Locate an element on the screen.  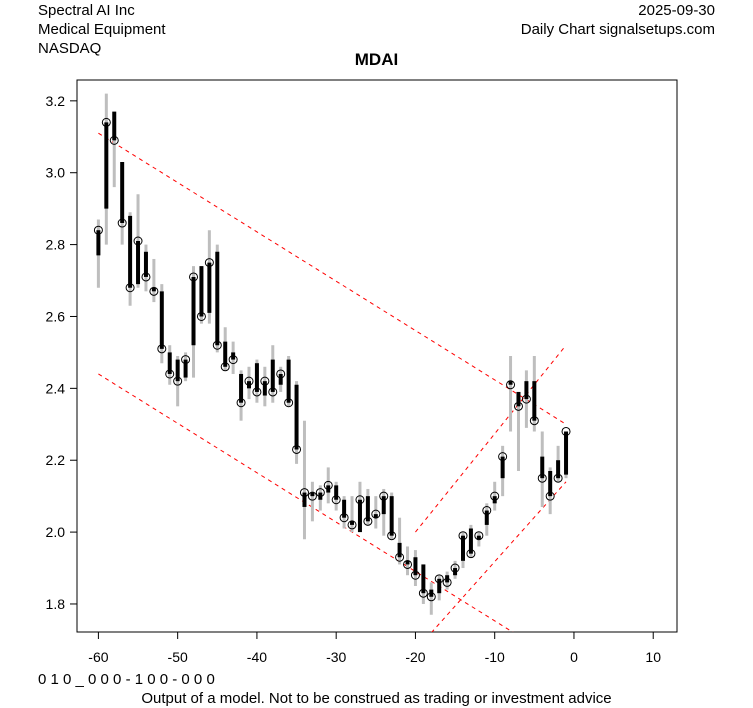
y-tick-label: 2.4 is located at coordinates (56, 388).